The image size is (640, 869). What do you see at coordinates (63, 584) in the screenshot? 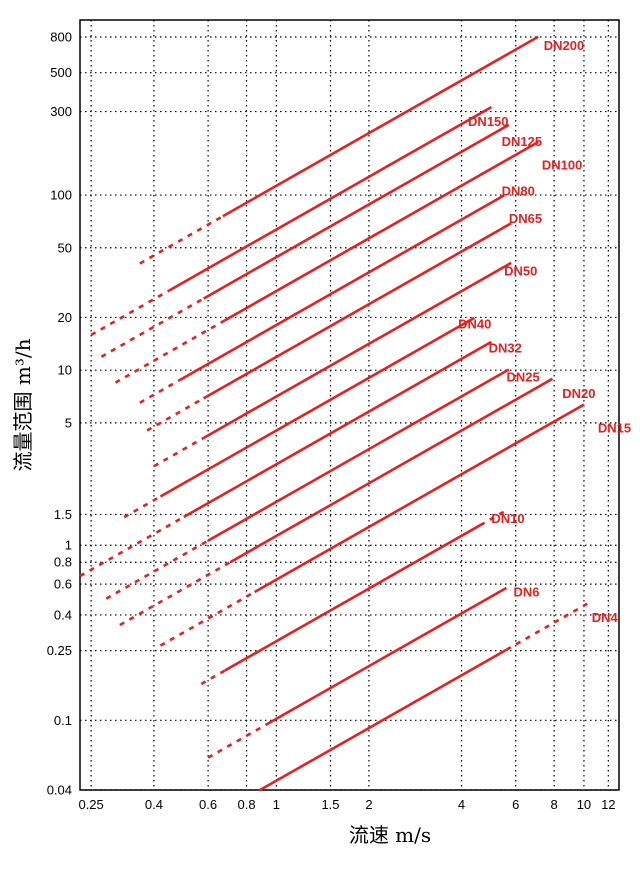
I see `y-tick-label: 0.6` at bounding box center [63, 584].